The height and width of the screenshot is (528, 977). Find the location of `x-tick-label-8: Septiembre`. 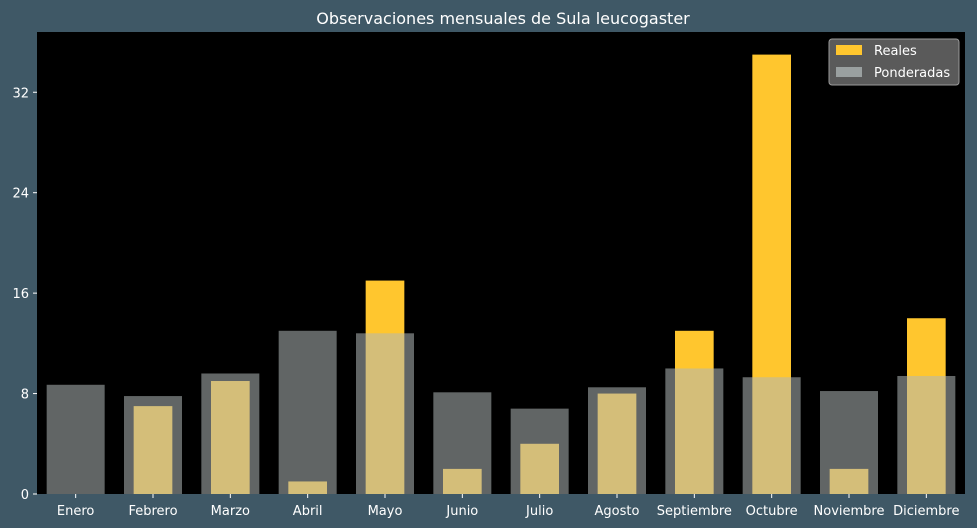

x-tick-label-8: Septiembre is located at coordinates (694, 511).